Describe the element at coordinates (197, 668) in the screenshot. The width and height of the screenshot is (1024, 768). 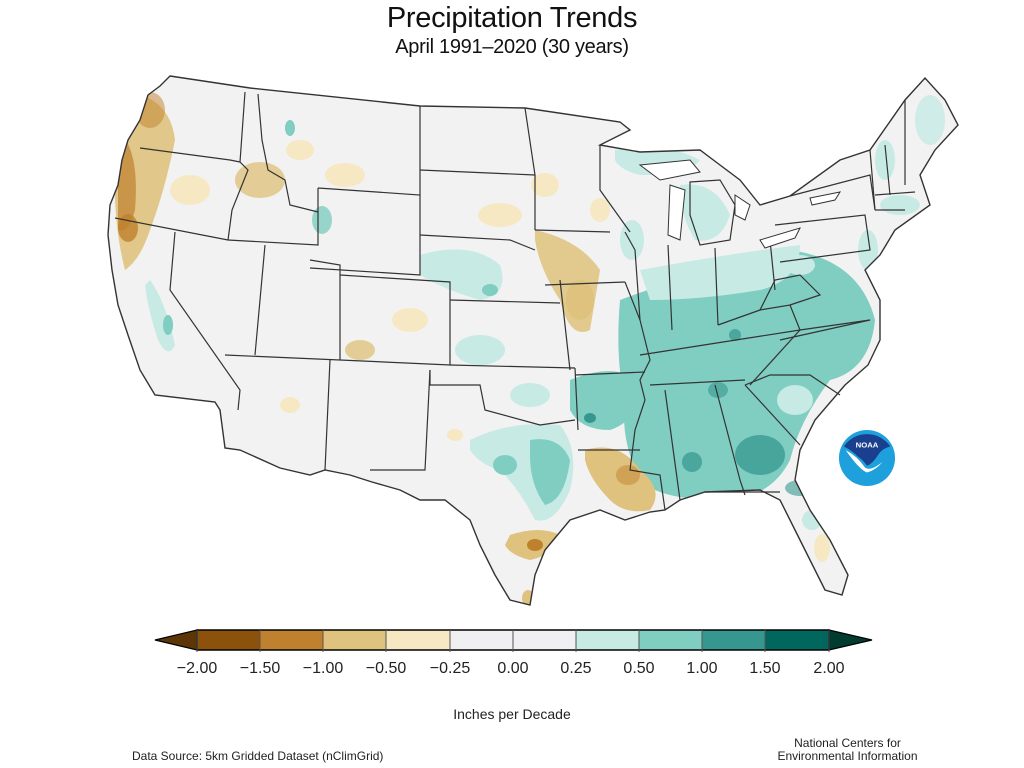
I see `tick-label: −2.00` at that location.